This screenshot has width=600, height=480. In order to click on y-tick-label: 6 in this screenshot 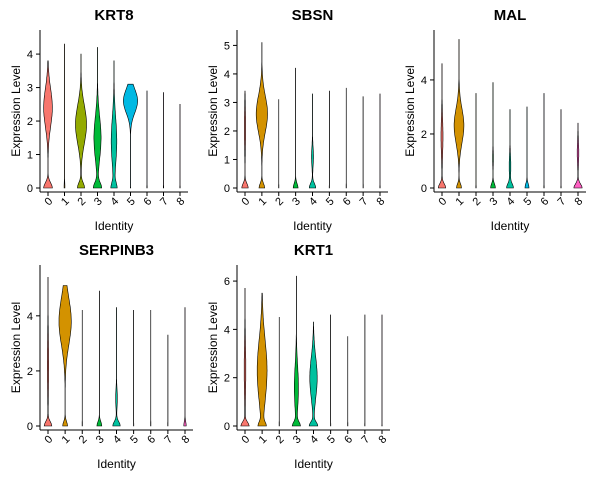, I will do `click(227, 282)`.